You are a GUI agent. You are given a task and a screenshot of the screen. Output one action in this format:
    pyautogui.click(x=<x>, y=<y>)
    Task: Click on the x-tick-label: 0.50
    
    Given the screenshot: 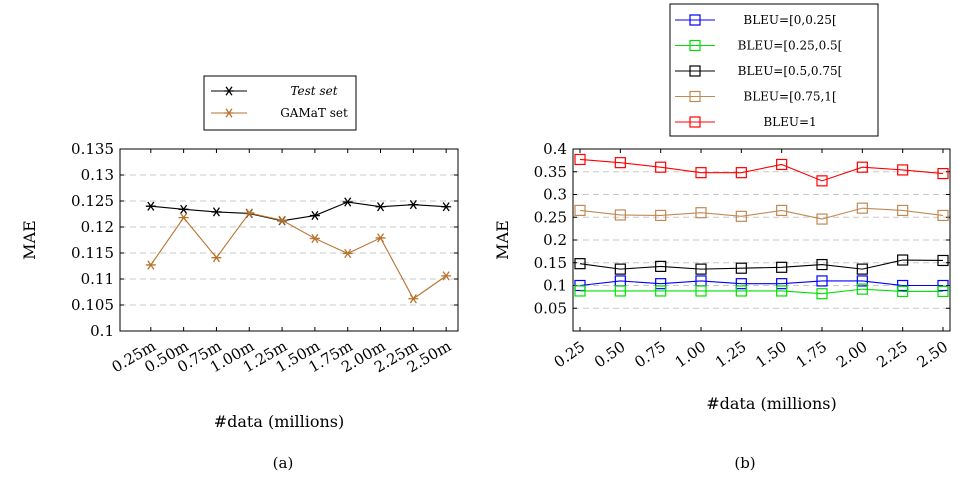 What is the action you would take?
    pyautogui.click(x=610, y=355)
    